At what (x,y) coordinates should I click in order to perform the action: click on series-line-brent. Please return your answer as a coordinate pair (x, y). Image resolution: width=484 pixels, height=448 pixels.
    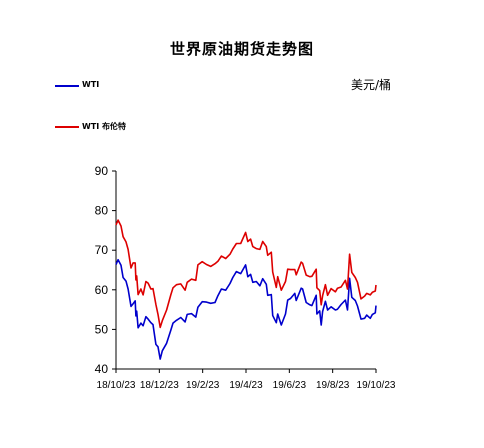
    Looking at the image, I should click on (246, 274).